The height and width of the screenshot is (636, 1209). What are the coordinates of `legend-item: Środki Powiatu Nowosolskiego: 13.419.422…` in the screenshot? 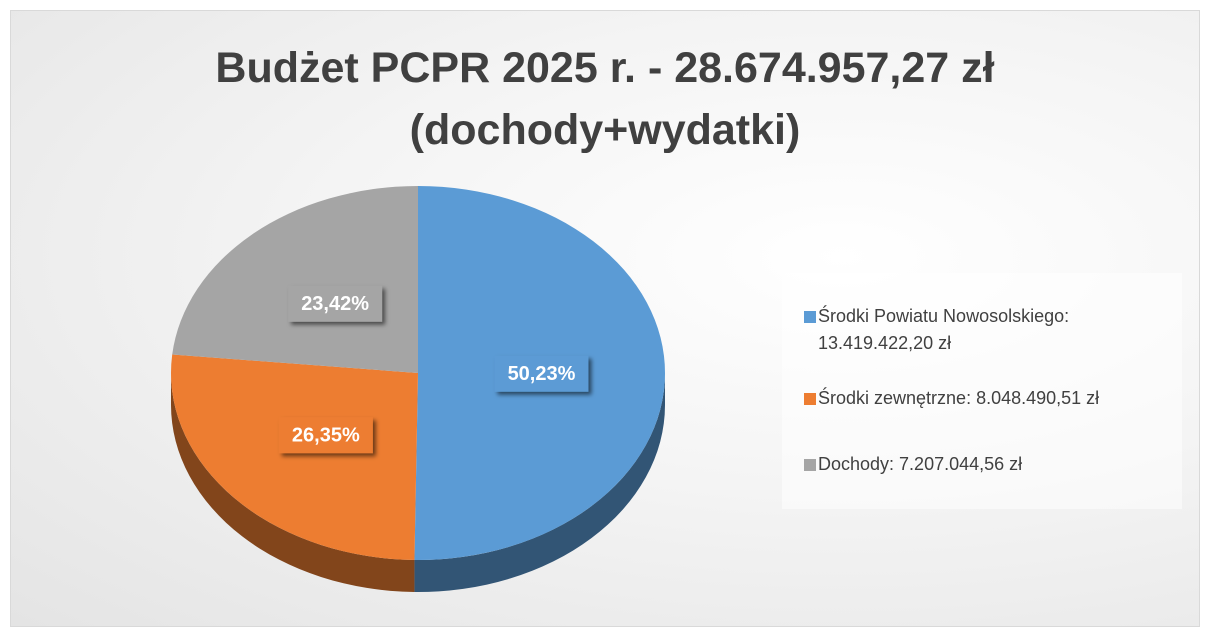 It's located at (986, 330).